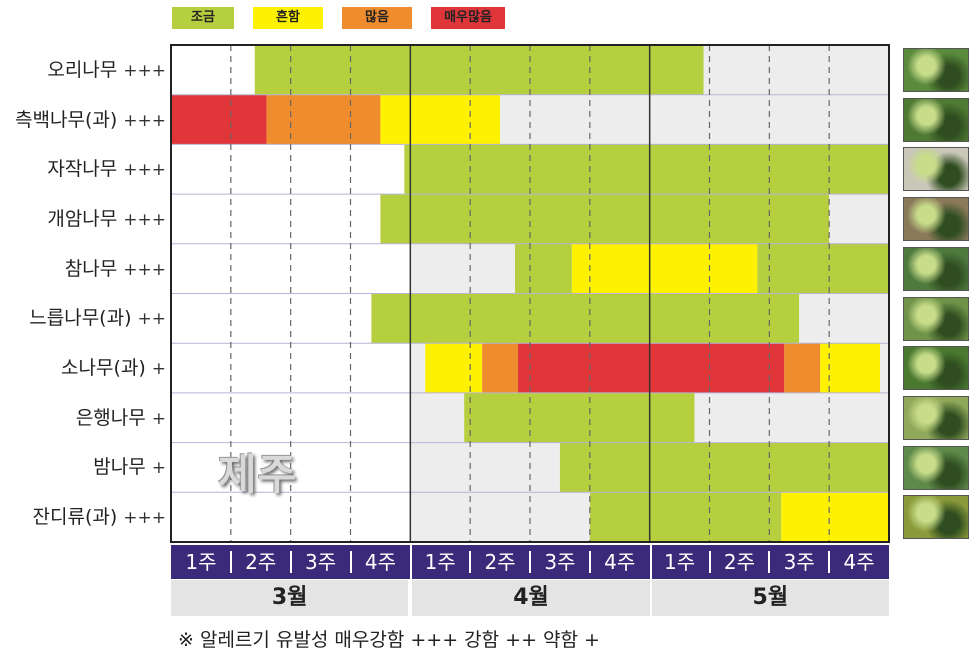 The image size is (977, 662). I want to click on plant-label: 자작나무 +++, so click(83, 169).